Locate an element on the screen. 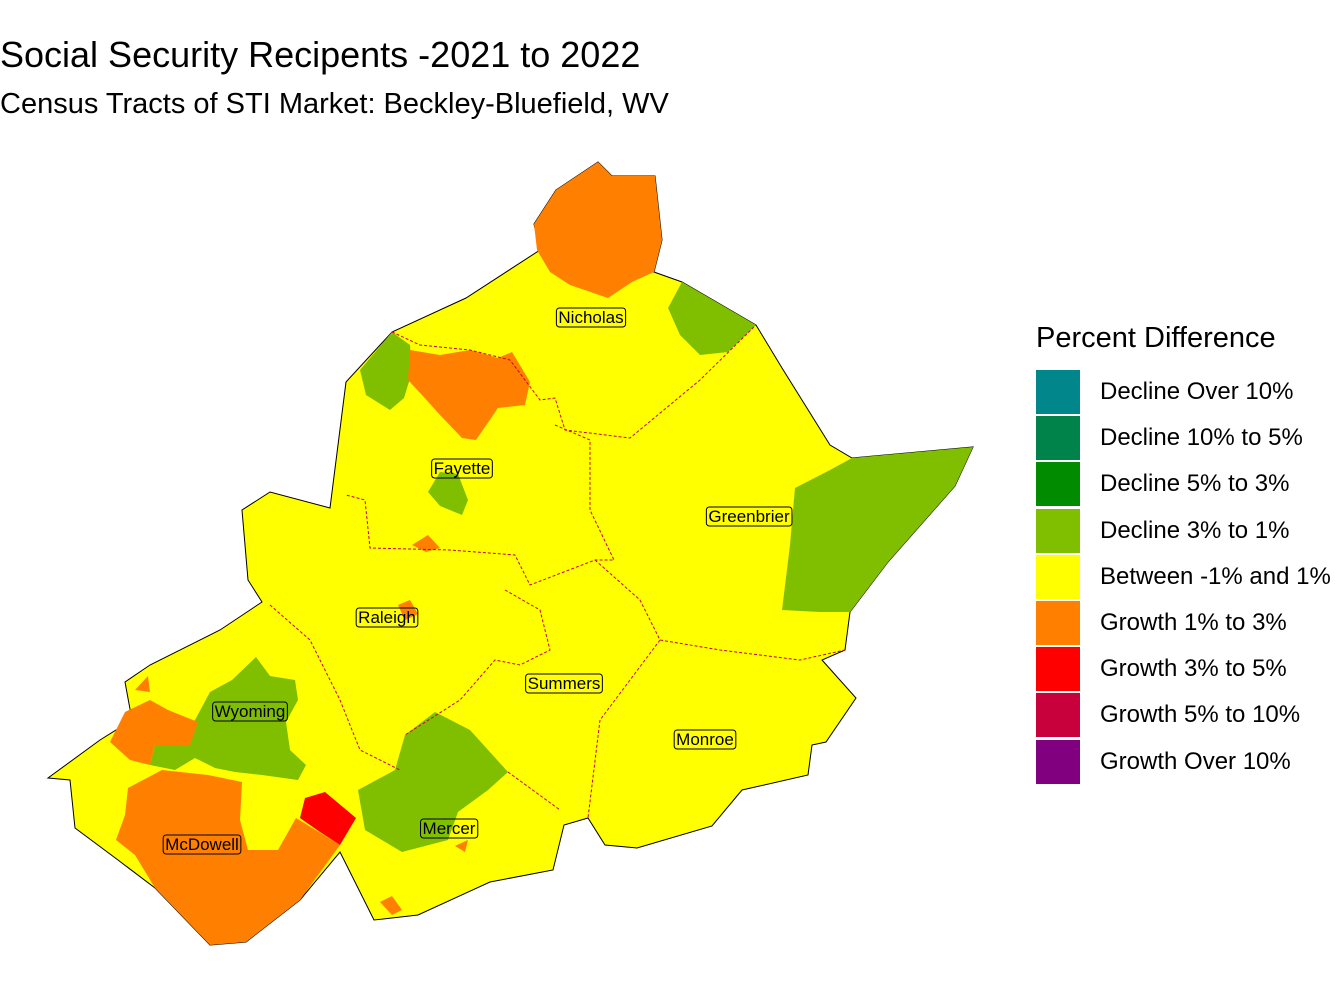  county-label: Raleigh is located at coordinates (387, 617).